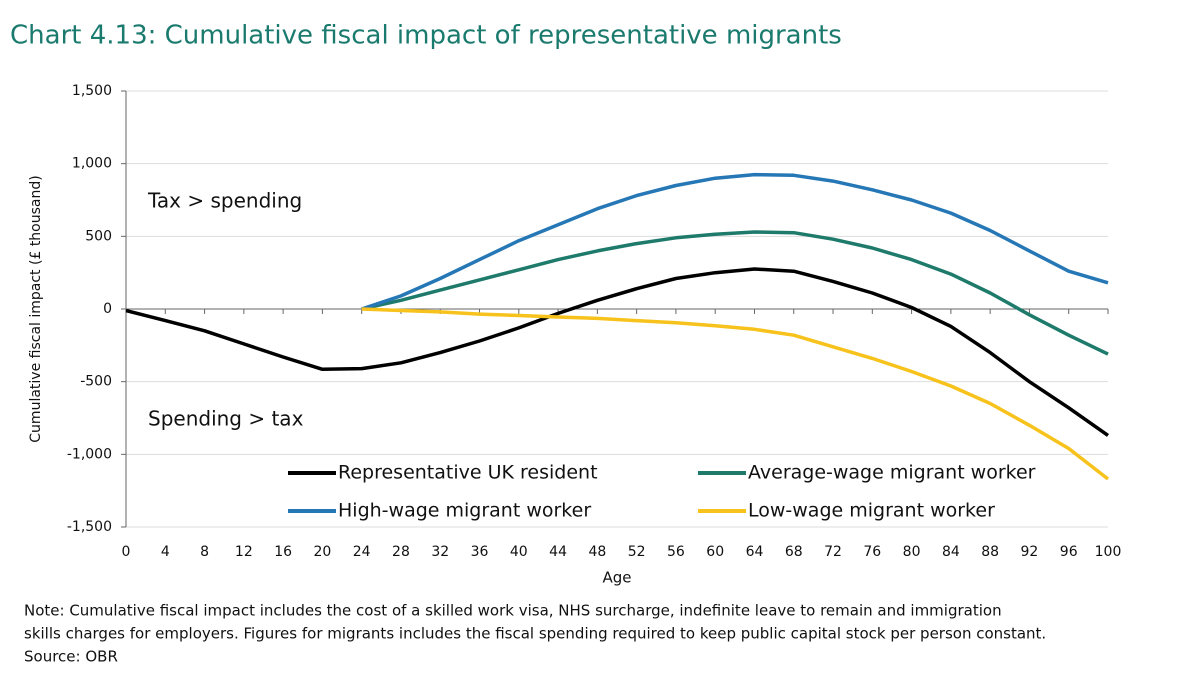  What do you see at coordinates (1030, 552) in the screenshot?
I see `x-tick-label: 92` at bounding box center [1030, 552].